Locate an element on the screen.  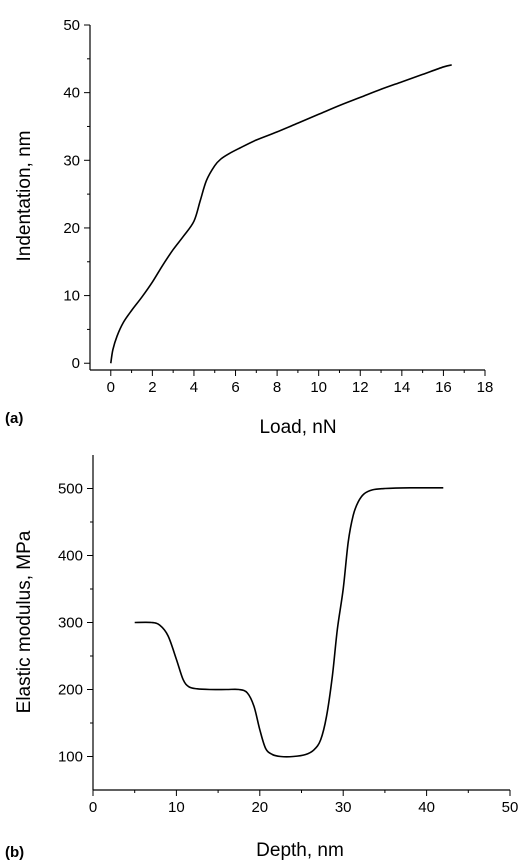
x-tick-label: 8 is located at coordinates (277, 387).